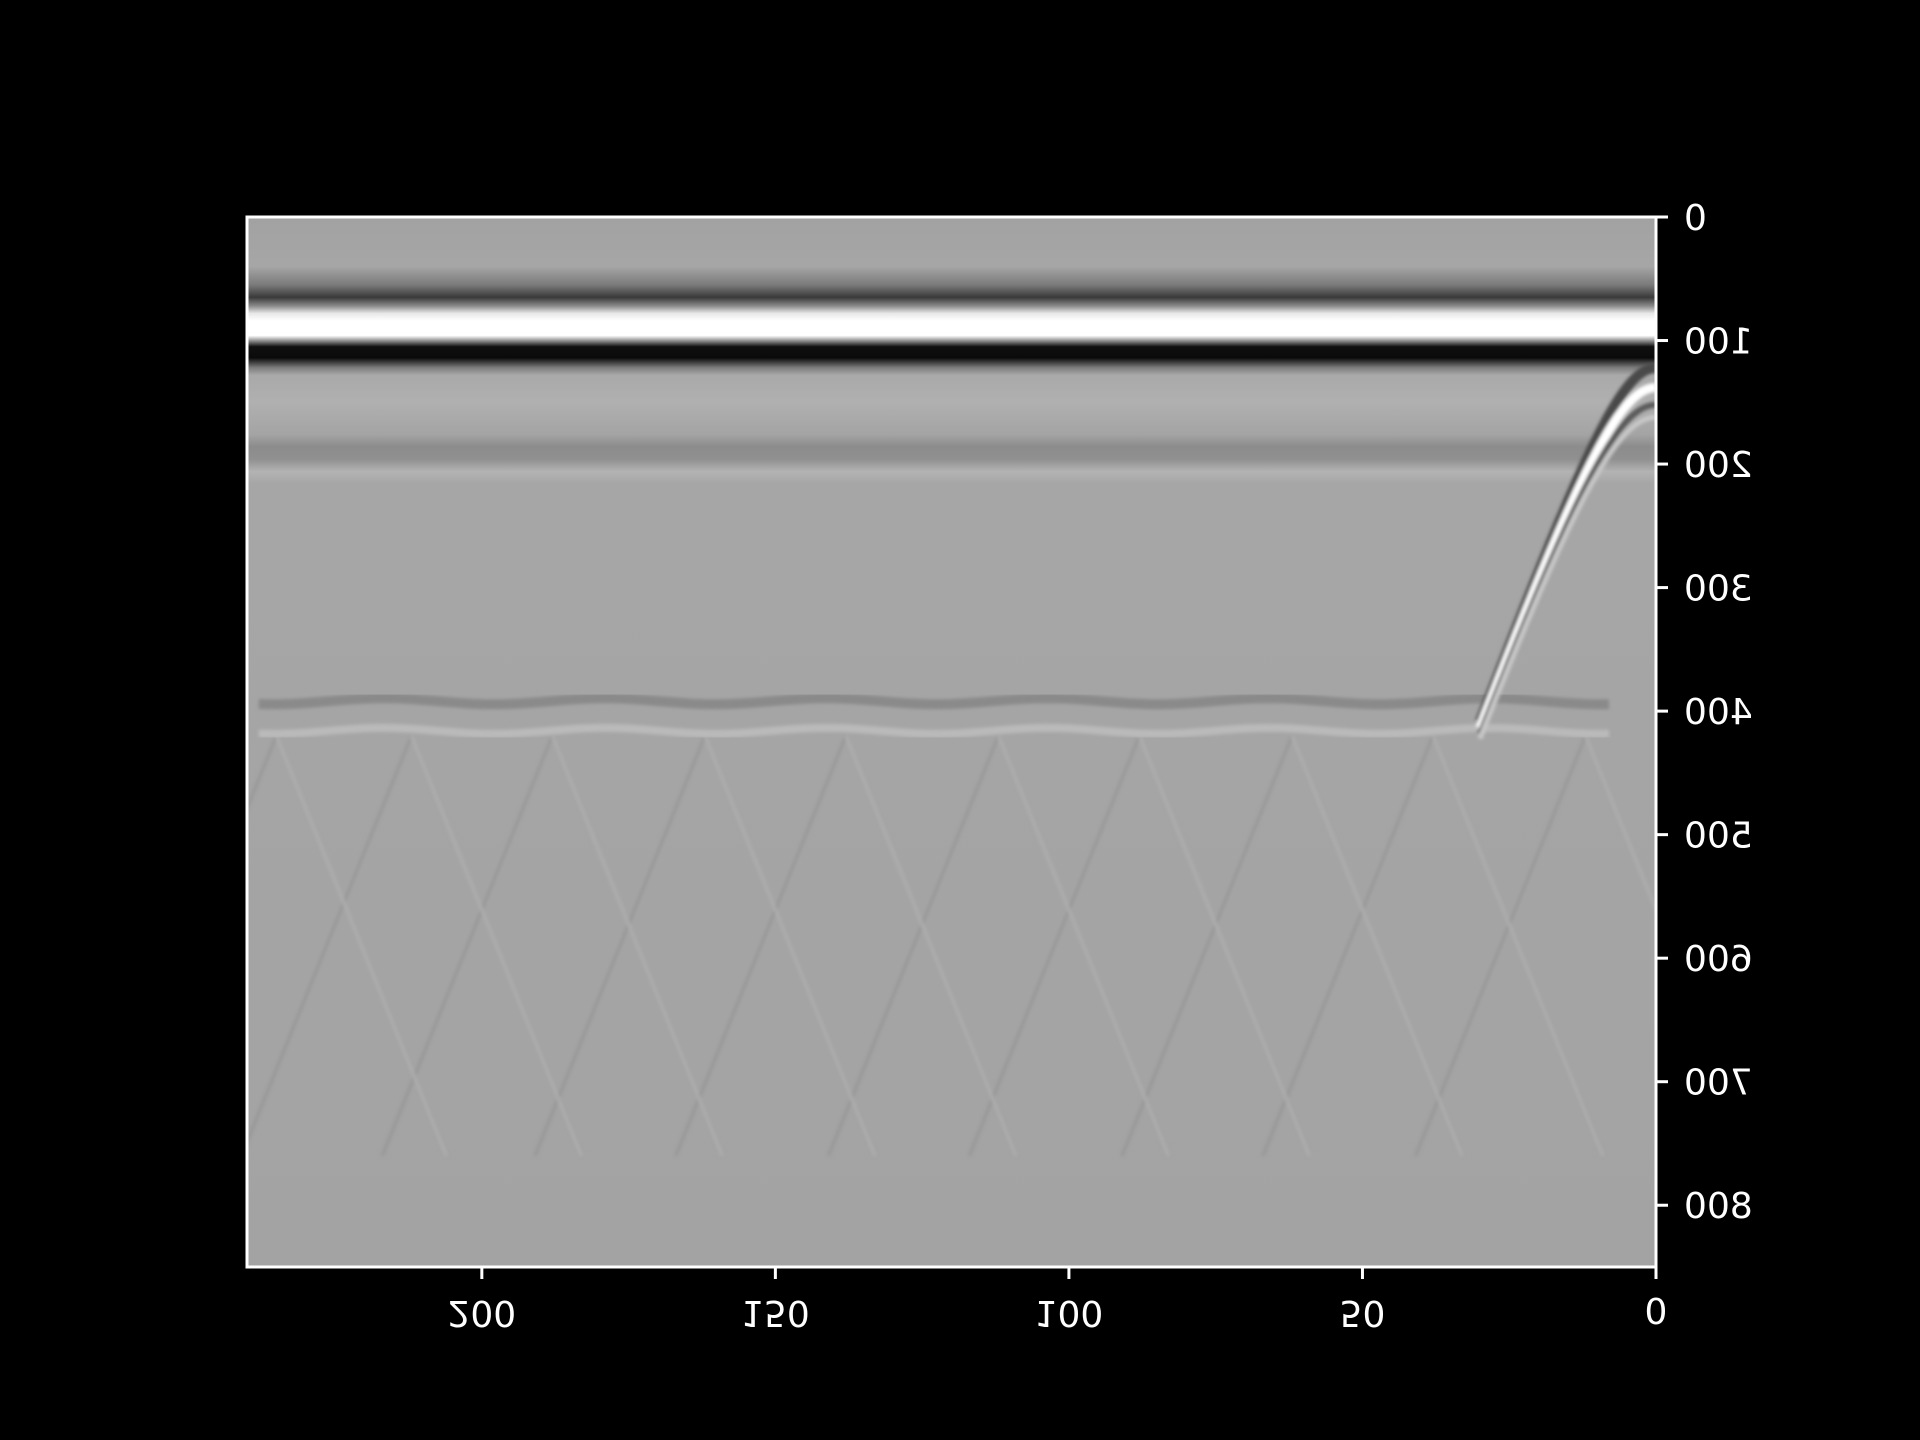  I want to click on x-tick-label: 0, so click(1656, 1312).